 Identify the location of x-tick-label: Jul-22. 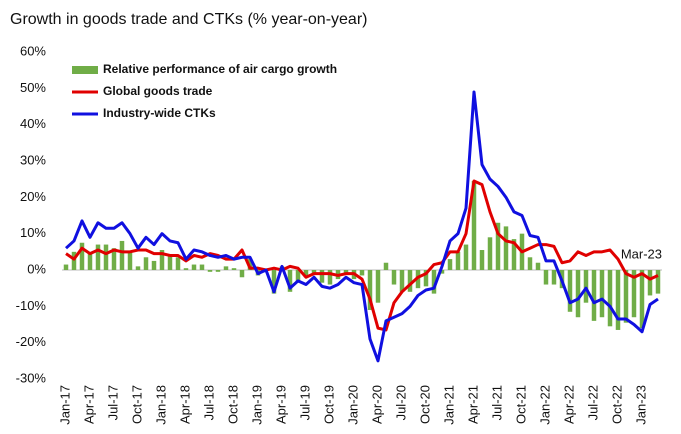
(592, 402).